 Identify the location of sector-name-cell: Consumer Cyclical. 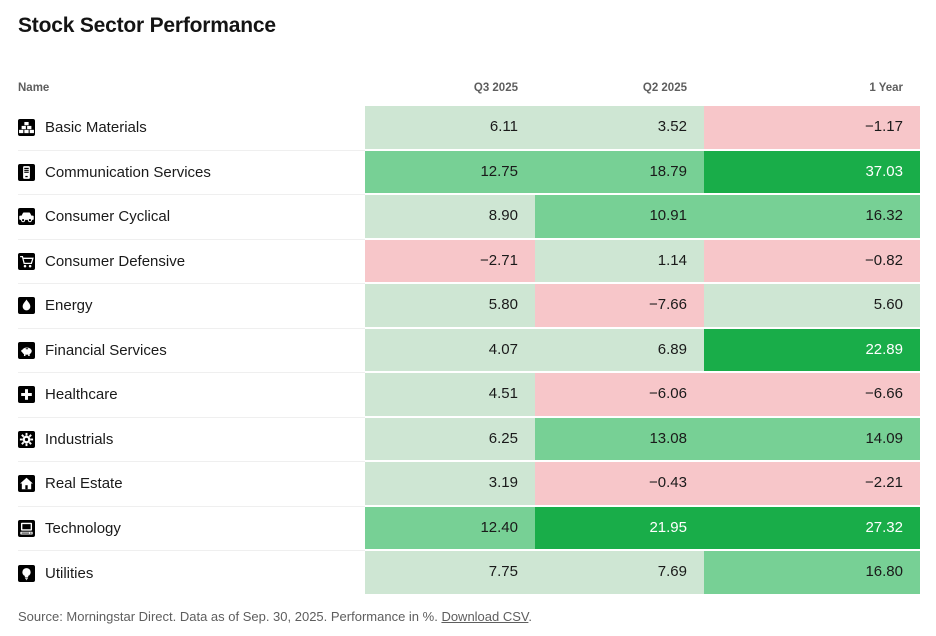
(191, 217).